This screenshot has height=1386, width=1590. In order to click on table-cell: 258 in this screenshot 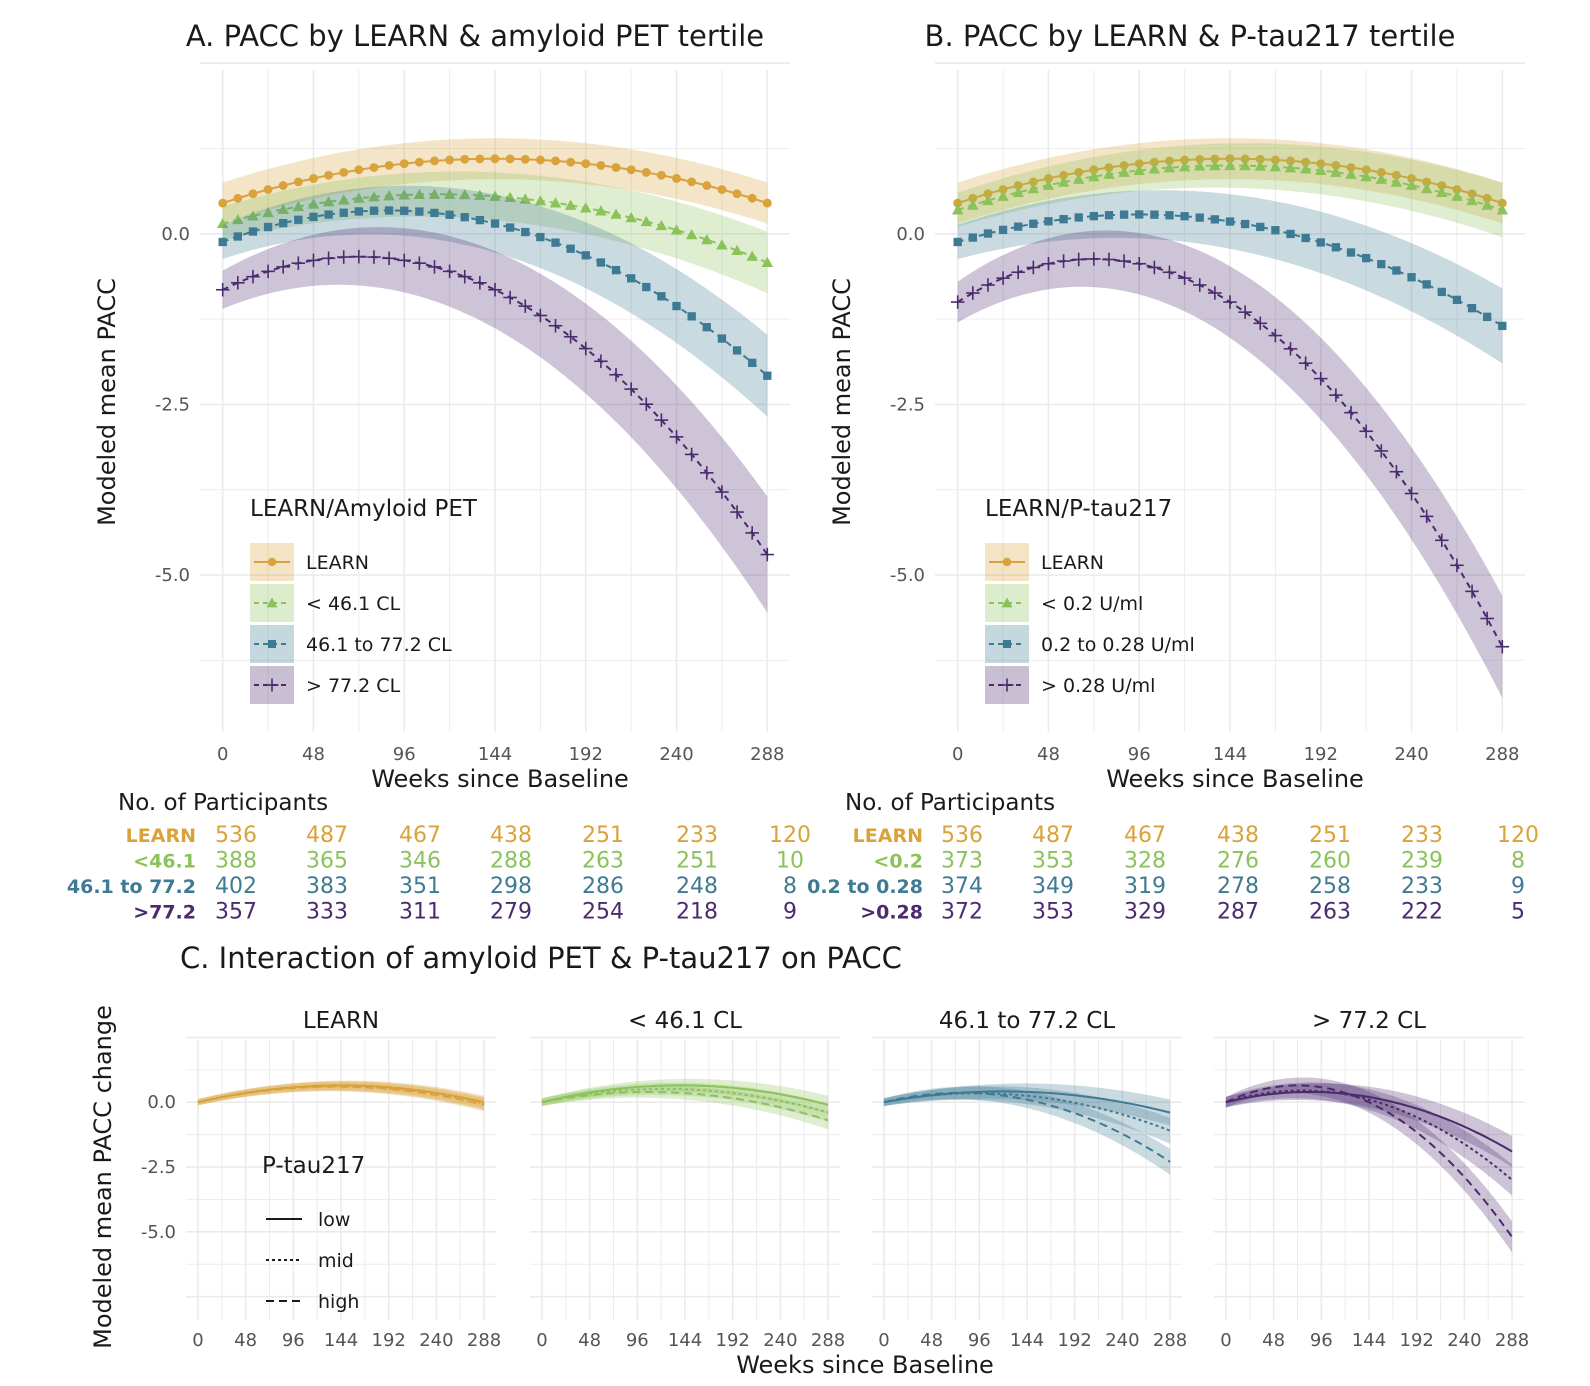, I will do `click(1330, 886)`.